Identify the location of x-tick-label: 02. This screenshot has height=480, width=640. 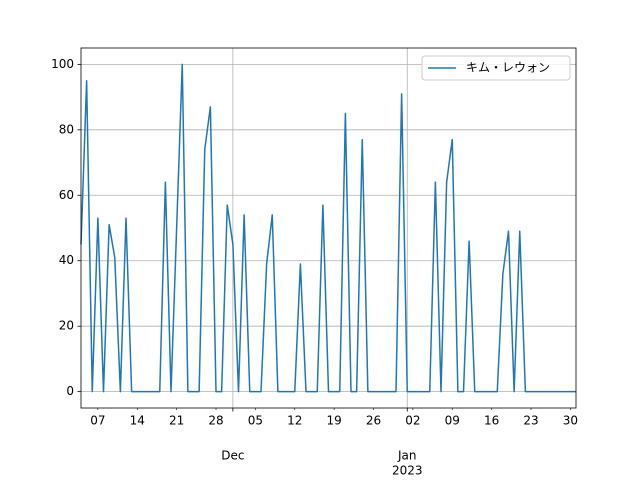
(412, 421).